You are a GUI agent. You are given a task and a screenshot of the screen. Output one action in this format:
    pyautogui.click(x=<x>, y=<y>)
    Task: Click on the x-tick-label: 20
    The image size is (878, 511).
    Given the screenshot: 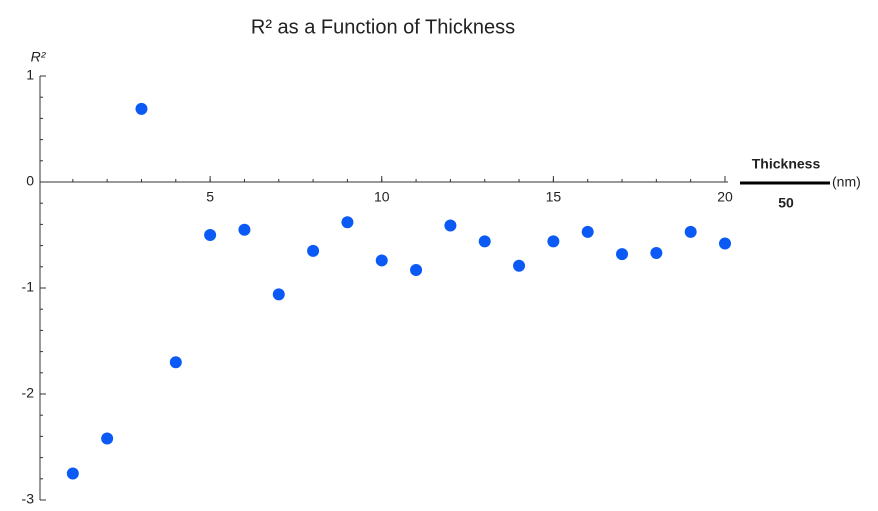 What is the action you would take?
    pyautogui.click(x=725, y=197)
    